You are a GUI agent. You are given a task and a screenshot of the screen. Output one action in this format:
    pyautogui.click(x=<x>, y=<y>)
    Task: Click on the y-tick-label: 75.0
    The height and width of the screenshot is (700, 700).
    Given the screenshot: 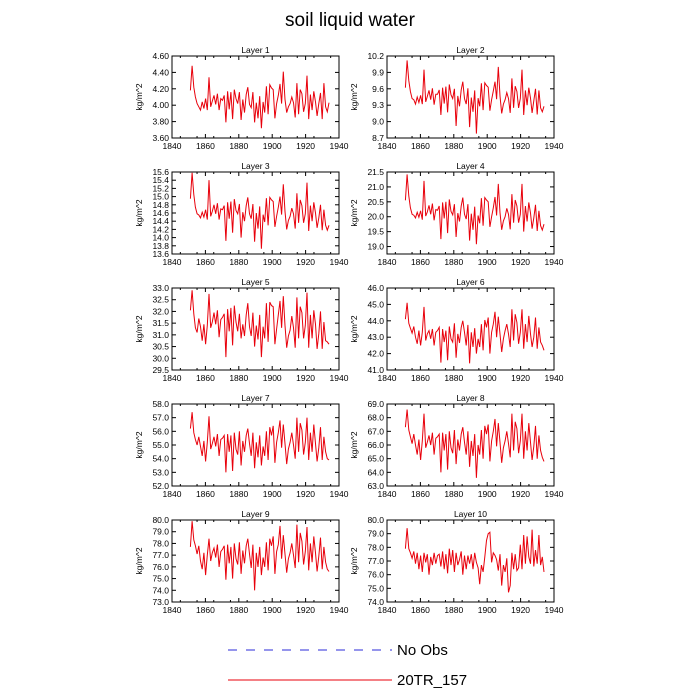 What is the action you would take?
    pyautogui.click(x=160, y=579)
    